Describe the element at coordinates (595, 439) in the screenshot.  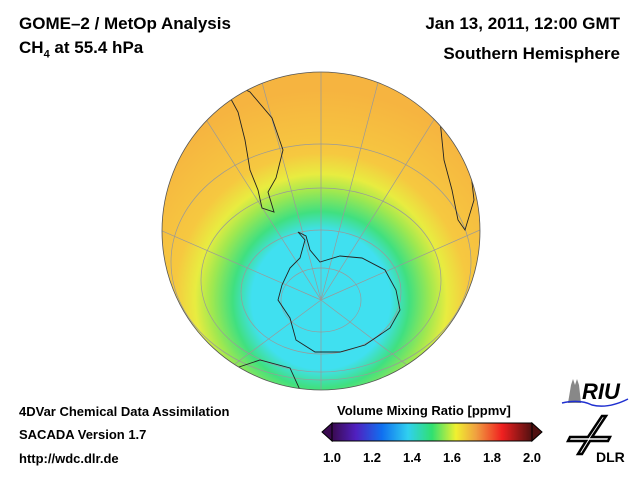
I see `dlr-logo: DLR` at that location.